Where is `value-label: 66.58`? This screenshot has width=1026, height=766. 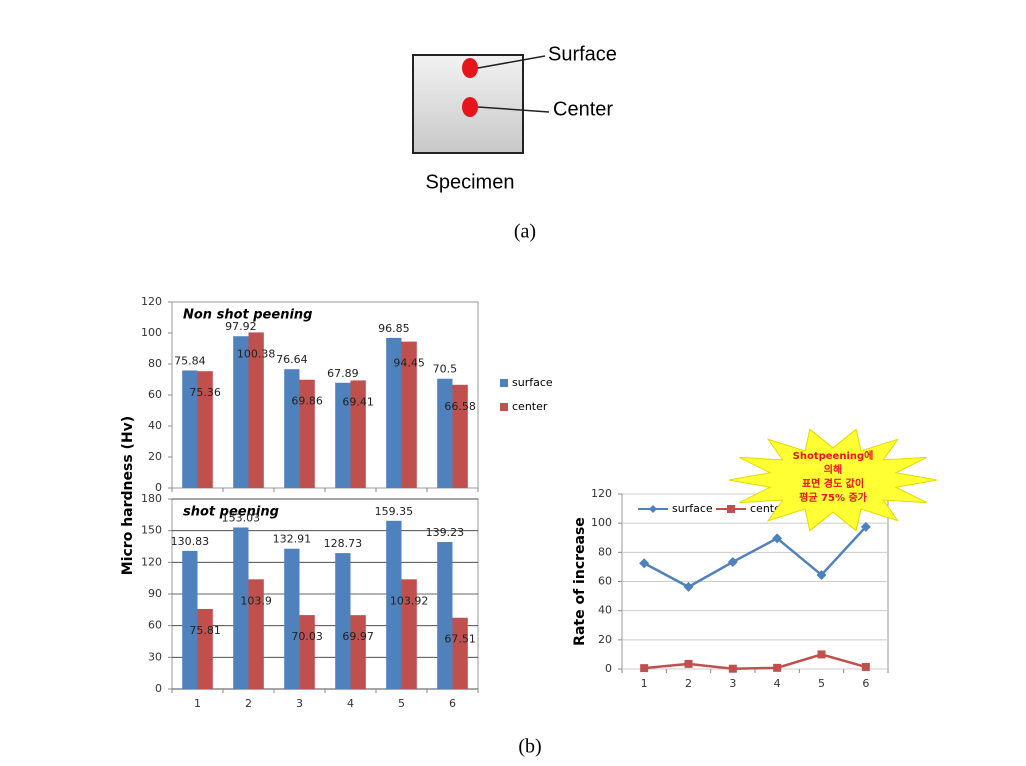 value-label: 66.58 is located at coordinates (460, 406).